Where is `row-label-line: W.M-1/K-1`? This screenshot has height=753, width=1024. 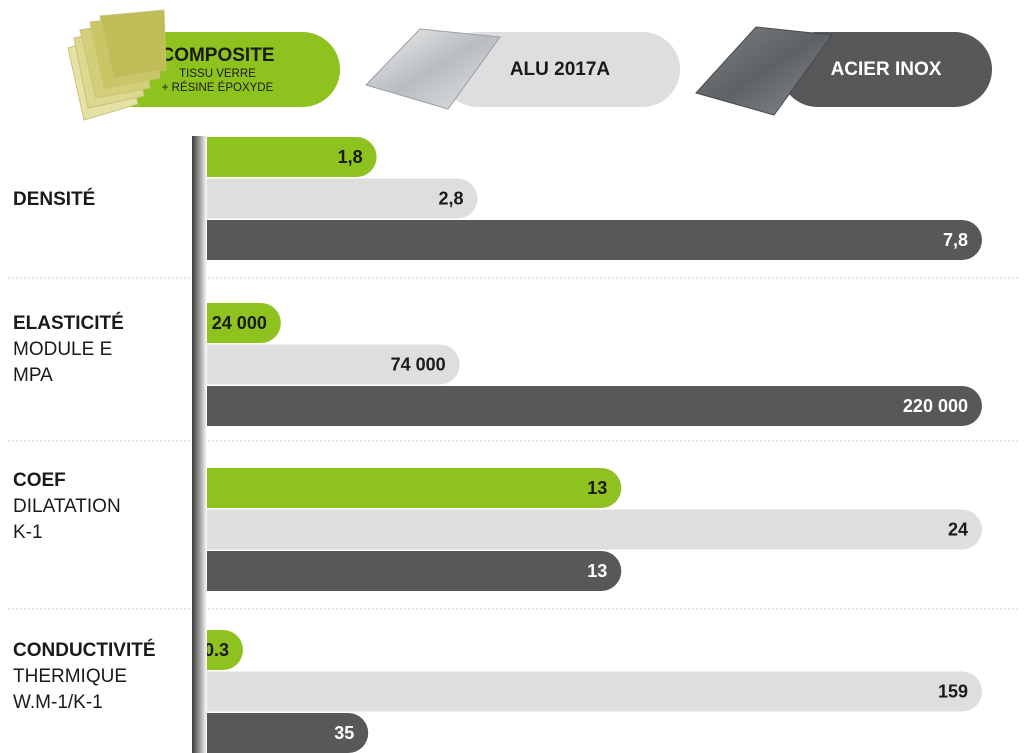
row-label-line: W.M-1/K-1 is located at coordinates (58, 702).